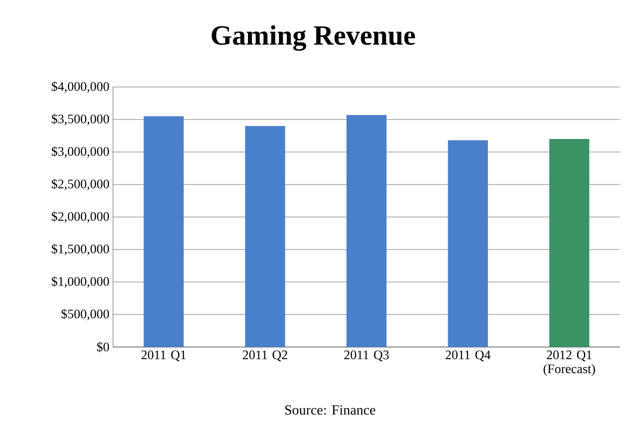 The height and width of the screenshot is (436, 626). What do you see at coordinates (569, 363) in the screenshot?
I see `x-tick-label: 2012 Q1 (Forecast)` at bounding box center [569, 363].